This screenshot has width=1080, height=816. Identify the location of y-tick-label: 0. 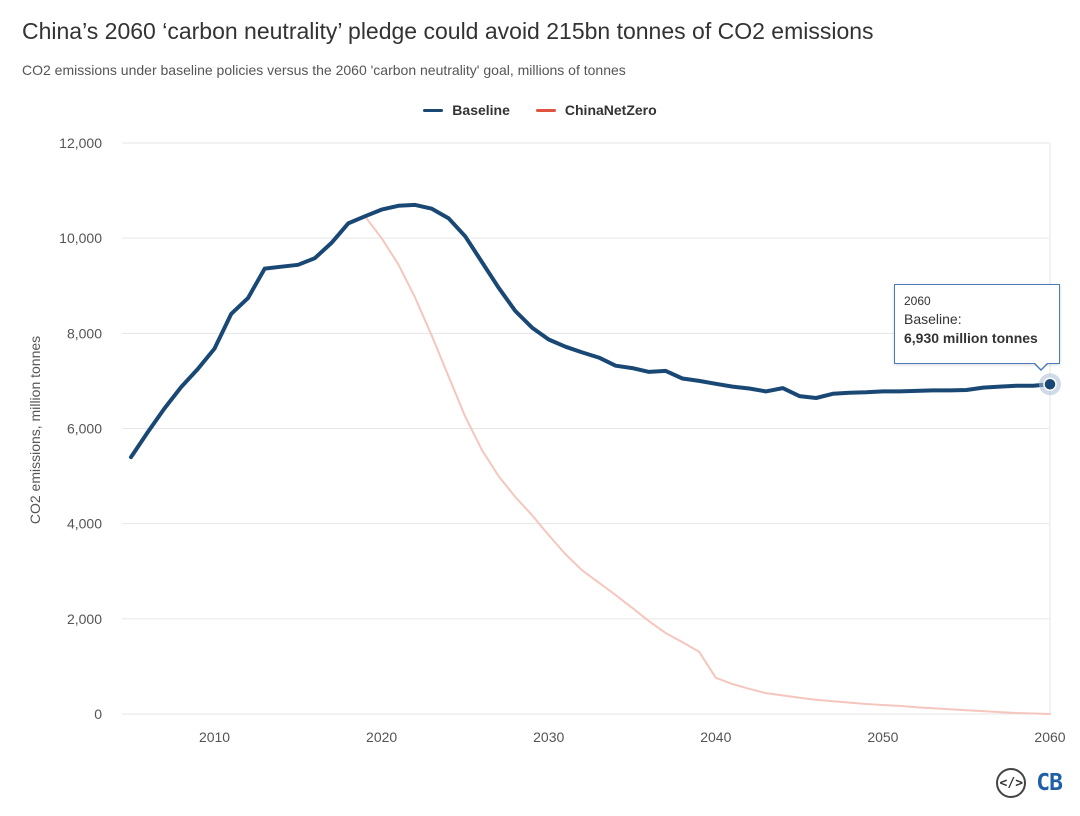
(98, 714).